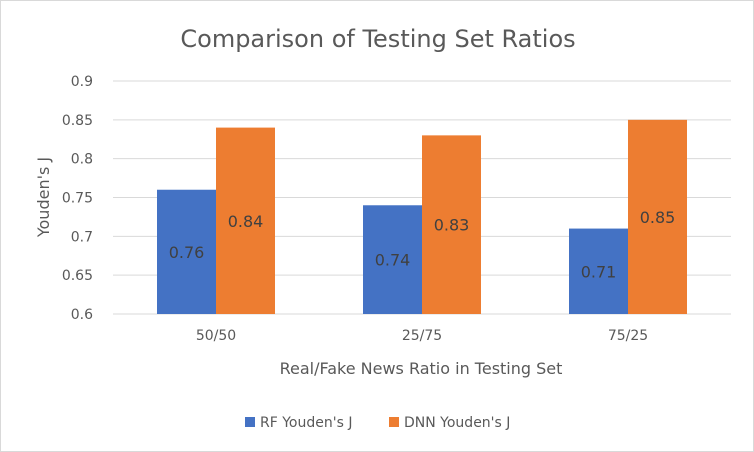 The width and height of the screenshot is (754, 452). I want to click on x-tick-label: 75/25, so click(628, 336).